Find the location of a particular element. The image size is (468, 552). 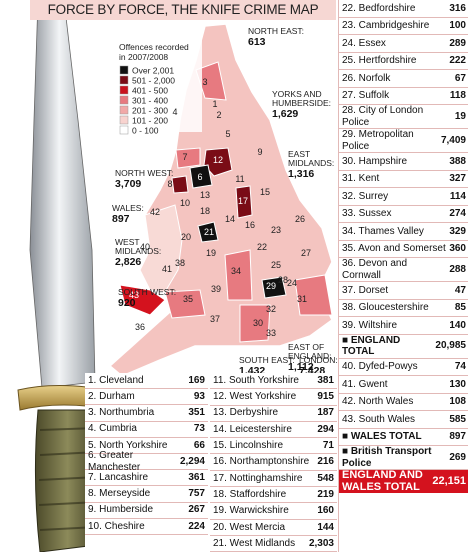

row-name: 29. Metropolitan Police is located at coordinates (391, 140).